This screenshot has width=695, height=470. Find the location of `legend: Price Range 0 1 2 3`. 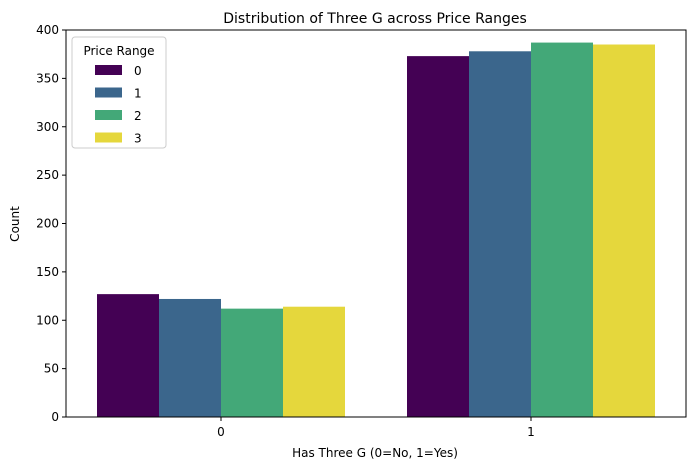

legend: Price Range 0 1 2 3 is located at coordinates (119, 92).